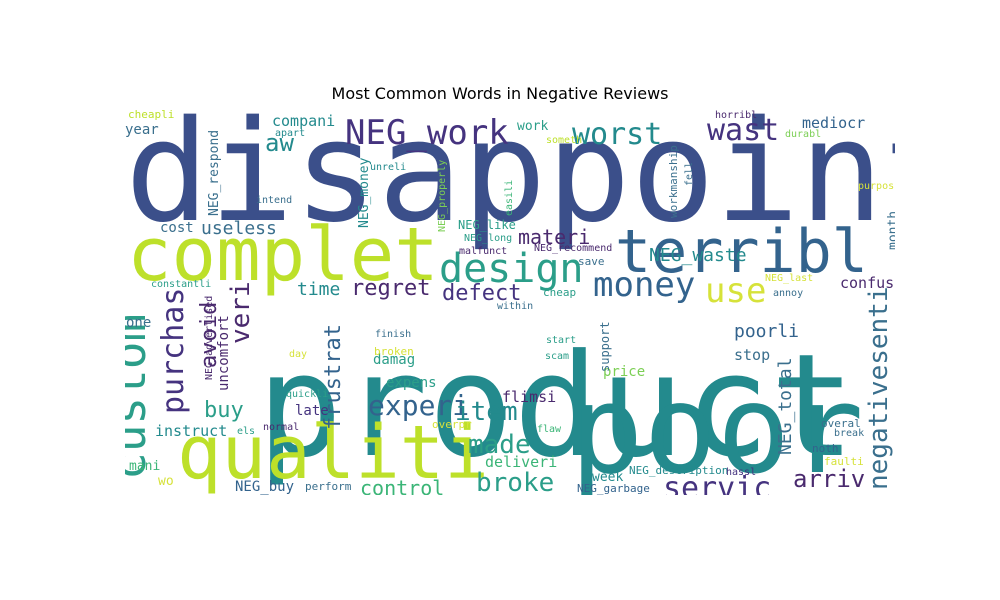  Describe the element at coordinates (264, 487) in the screenshot. I see `word-neg-buy: NEG_buy` at that location.